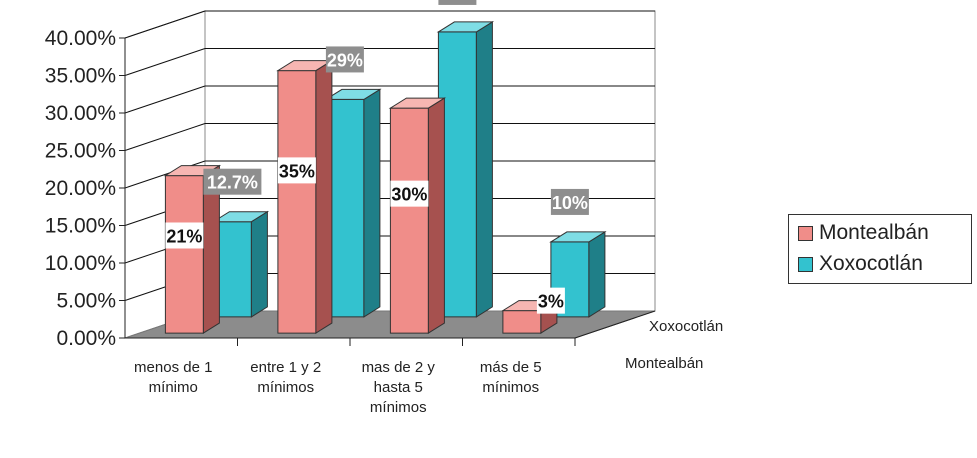 This screenshot has height=458, width=977. What do you see at coordinates (511, 367) in the screenshot?
I see `category-label: más de 5` at bounding box center [511, 367].